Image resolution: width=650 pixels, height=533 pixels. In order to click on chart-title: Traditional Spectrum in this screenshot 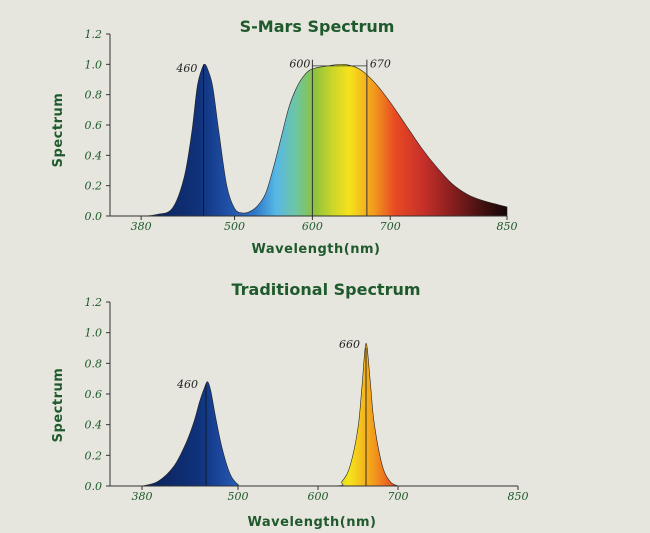, I will do `click(325, 289)`.